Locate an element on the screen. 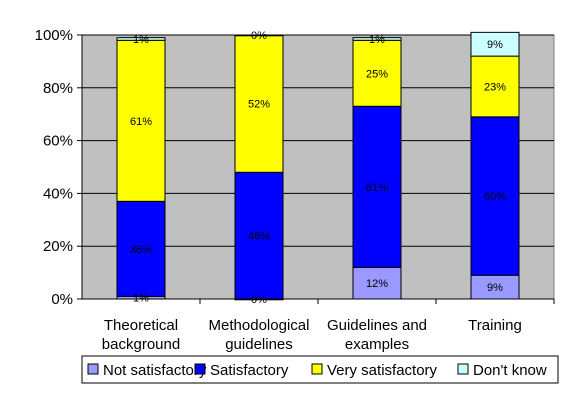 This screenshot has width=561, height=395. y-tick-label: 80% is located at coordinates (58, 88).